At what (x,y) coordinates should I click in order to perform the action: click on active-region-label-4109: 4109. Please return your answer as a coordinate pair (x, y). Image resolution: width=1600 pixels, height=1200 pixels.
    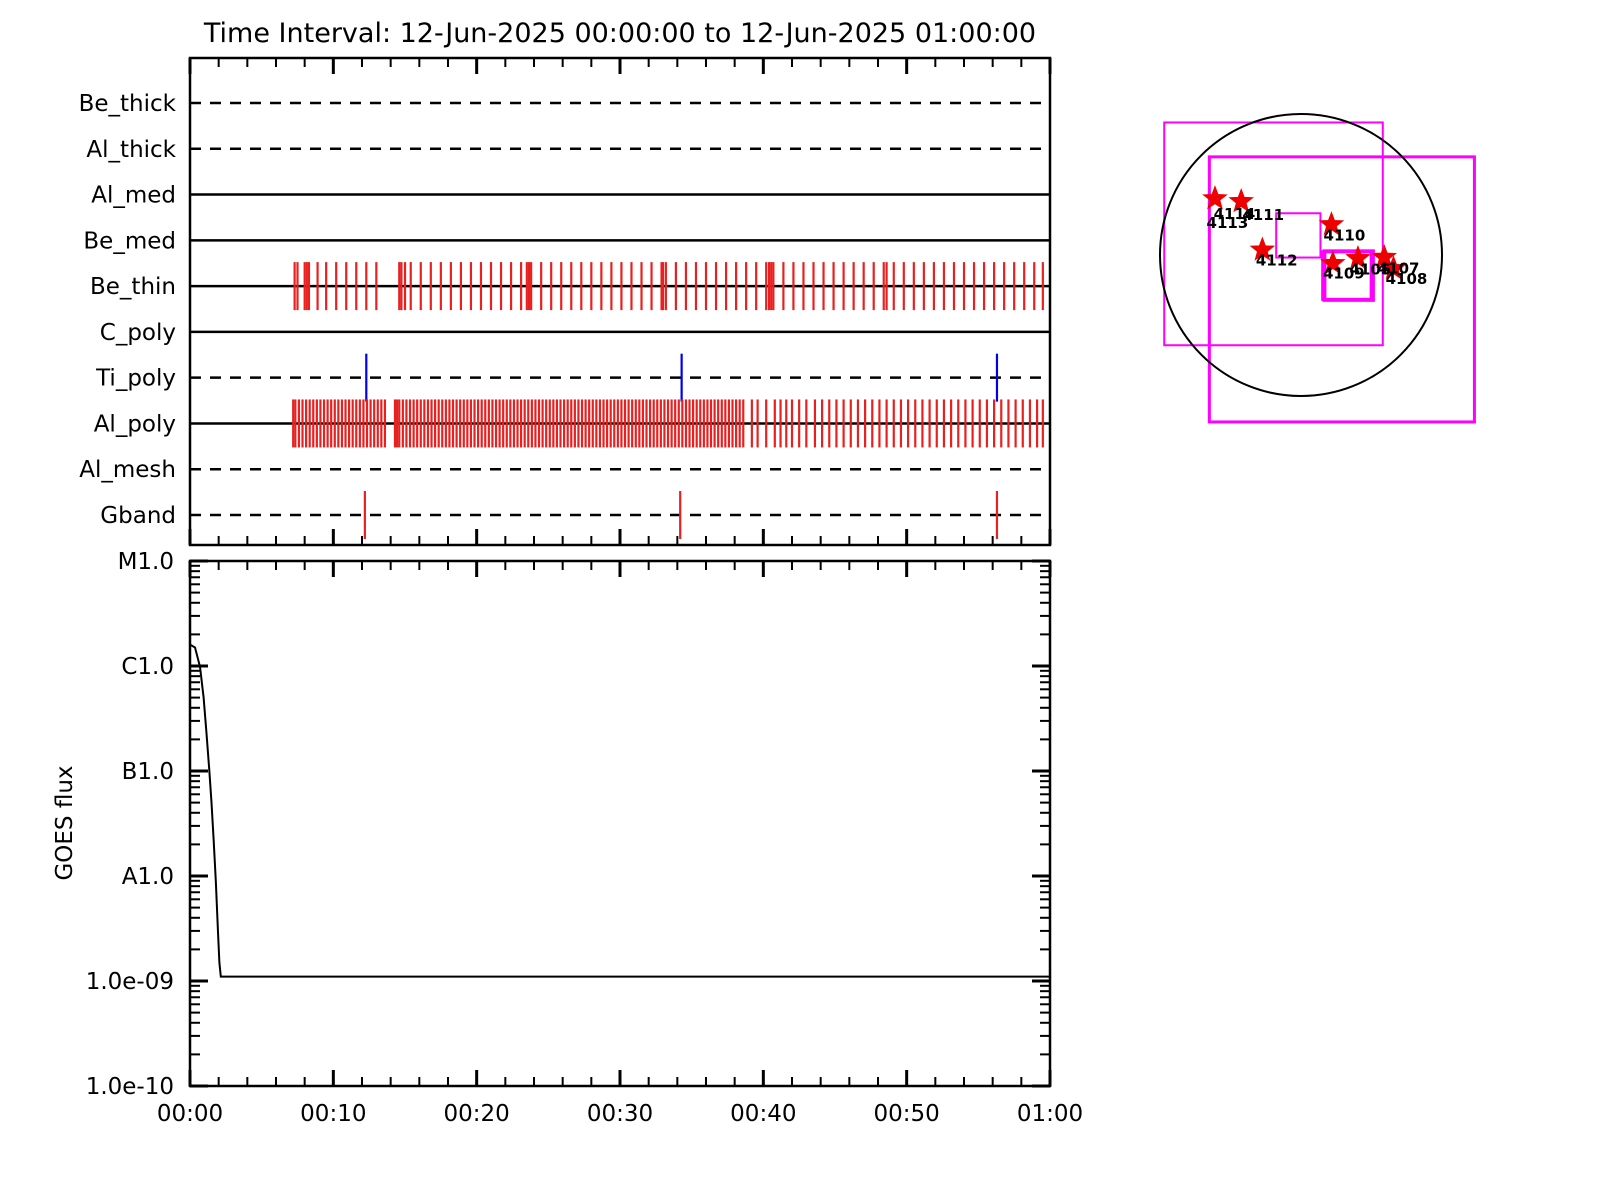
    Looking at the image, I should click on (1344, 273).